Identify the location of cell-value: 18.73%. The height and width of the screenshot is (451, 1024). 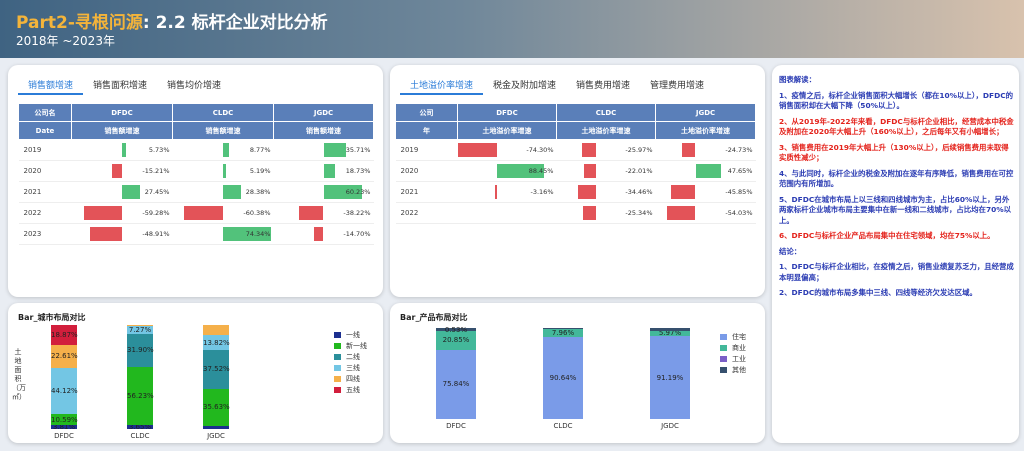
(358, 171).